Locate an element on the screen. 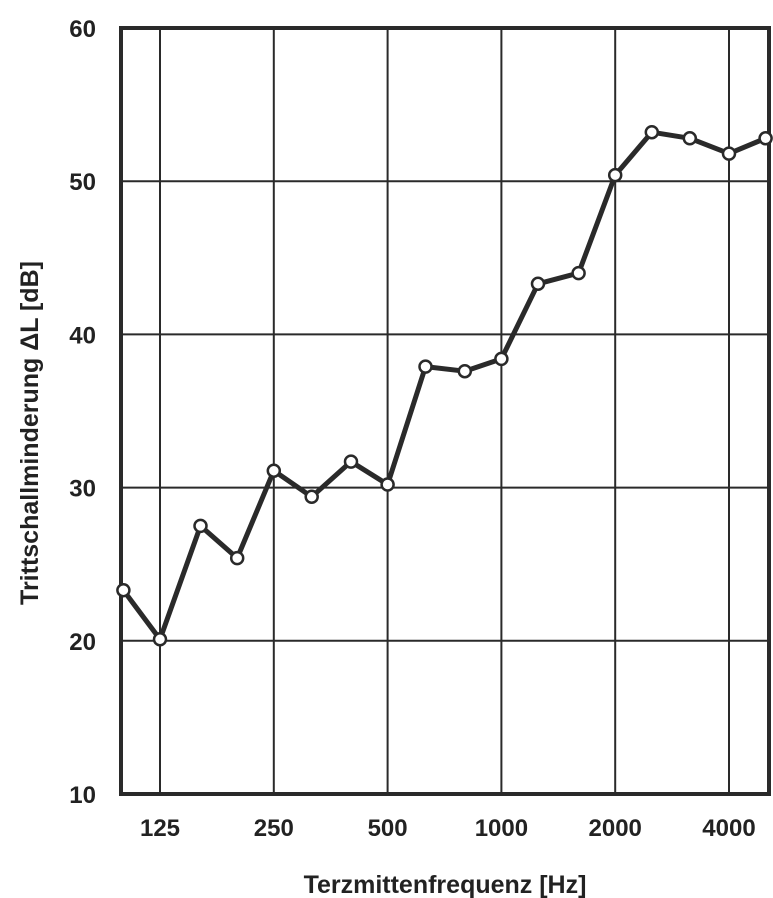 This screenshot has width=773, height=898. y-tick-label: 40 is located at coordinates (82, 335).